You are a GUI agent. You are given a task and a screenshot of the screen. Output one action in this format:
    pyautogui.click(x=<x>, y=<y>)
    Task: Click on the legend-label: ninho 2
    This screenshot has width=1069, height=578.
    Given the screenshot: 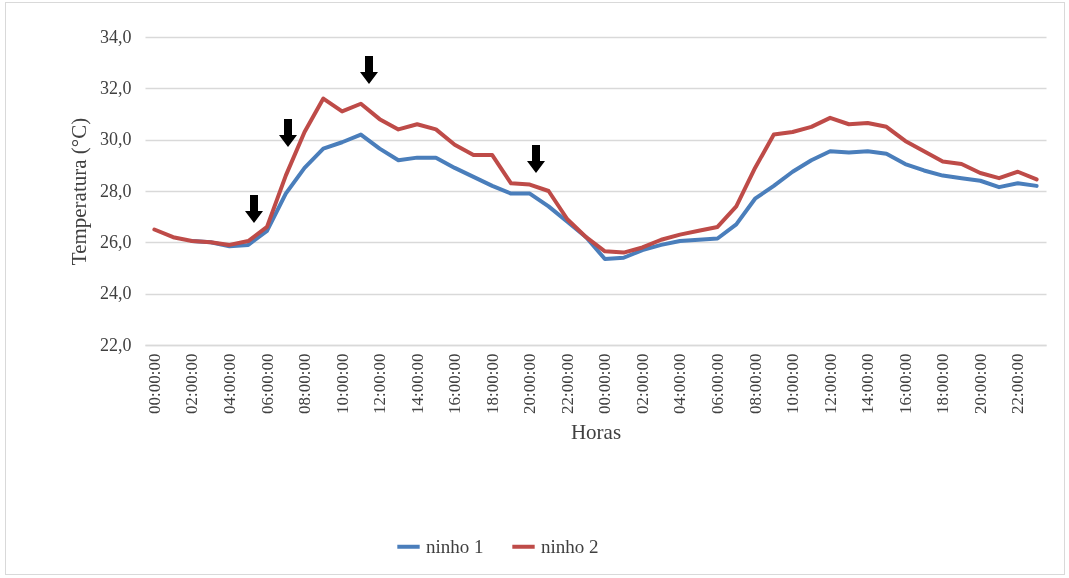 What is the action you would take?
    pyautogui.click(x=570, y=546)
    